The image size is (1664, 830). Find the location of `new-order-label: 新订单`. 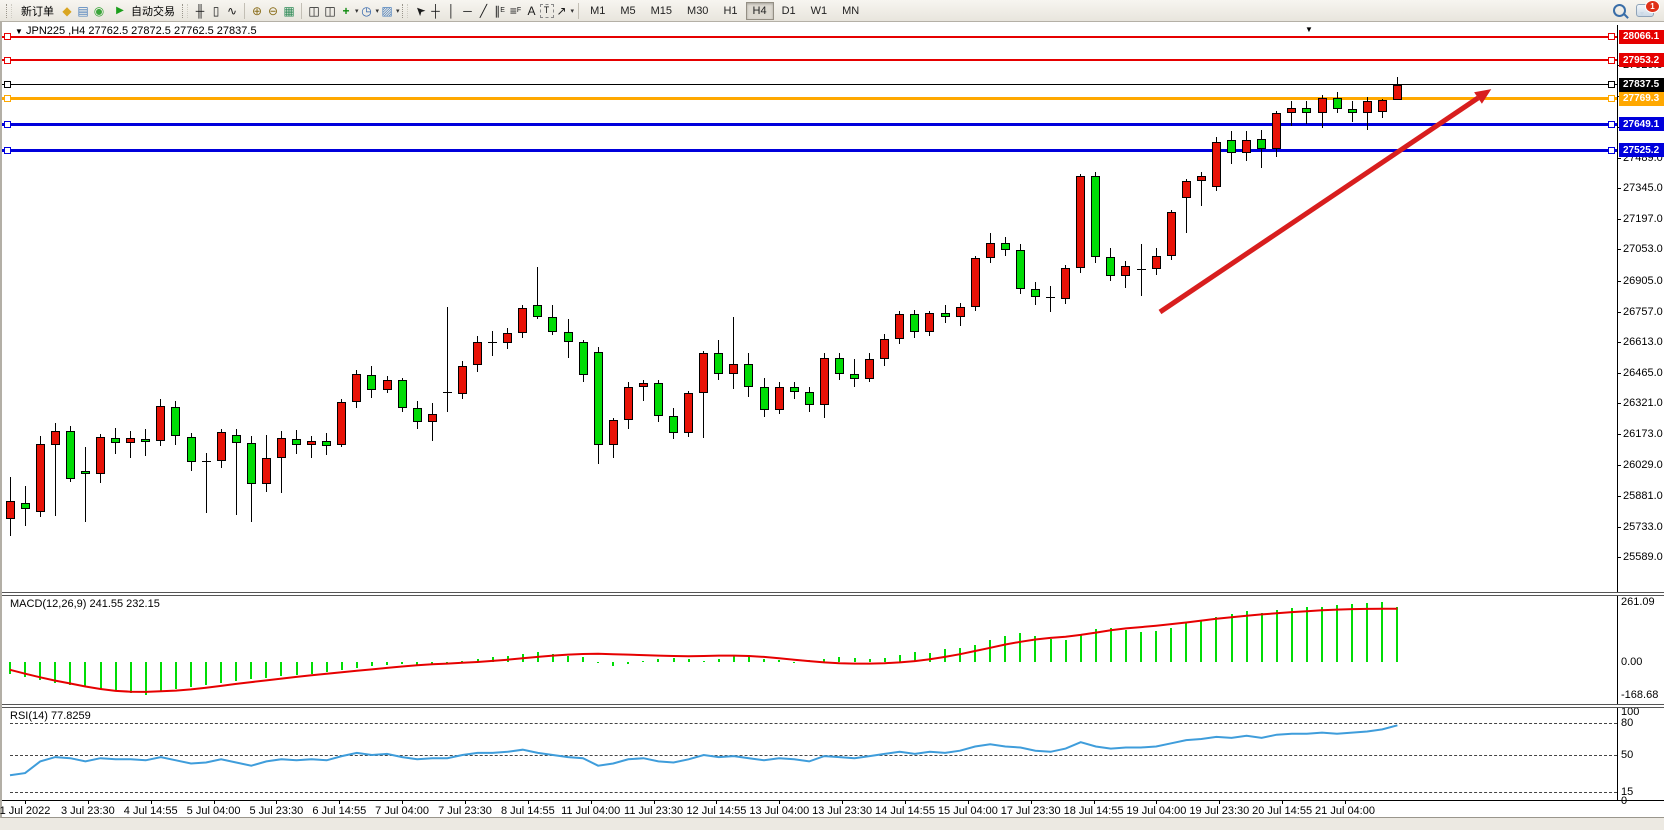

new-order-label: 新订单 is located at coordinates (37, 11).